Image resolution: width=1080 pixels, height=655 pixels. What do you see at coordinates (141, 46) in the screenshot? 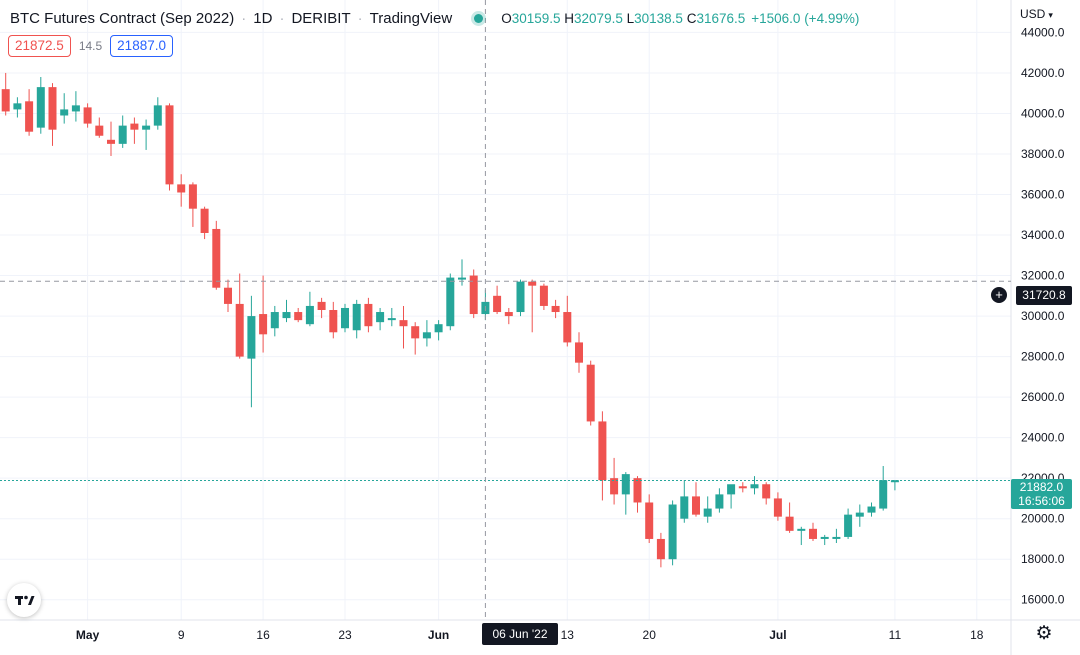
I see `buy-price-button: 21887.0` at bounding box center [141, 46].